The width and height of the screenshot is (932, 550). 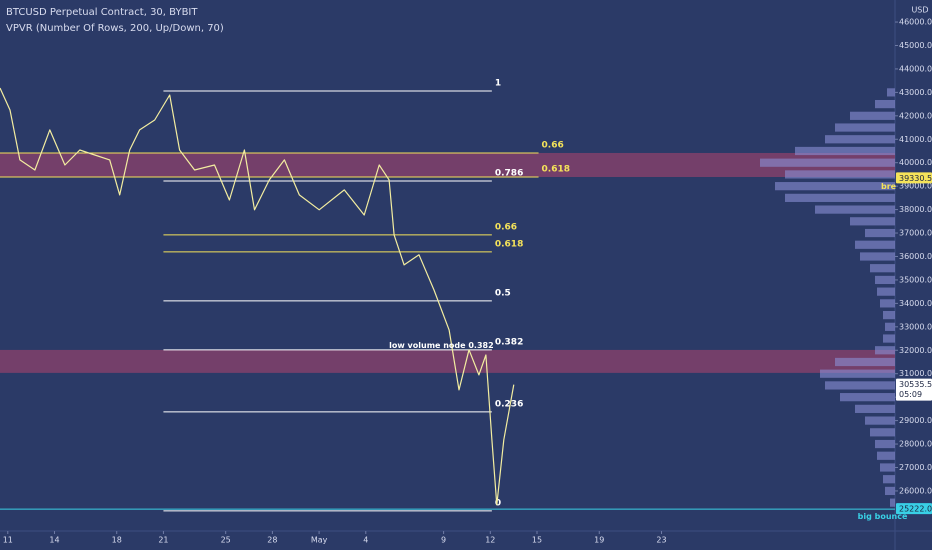 What do you see at coordinates (498, 503) in the screenshot?
I see `fib-label: 0` at bounding box center [498, 503].